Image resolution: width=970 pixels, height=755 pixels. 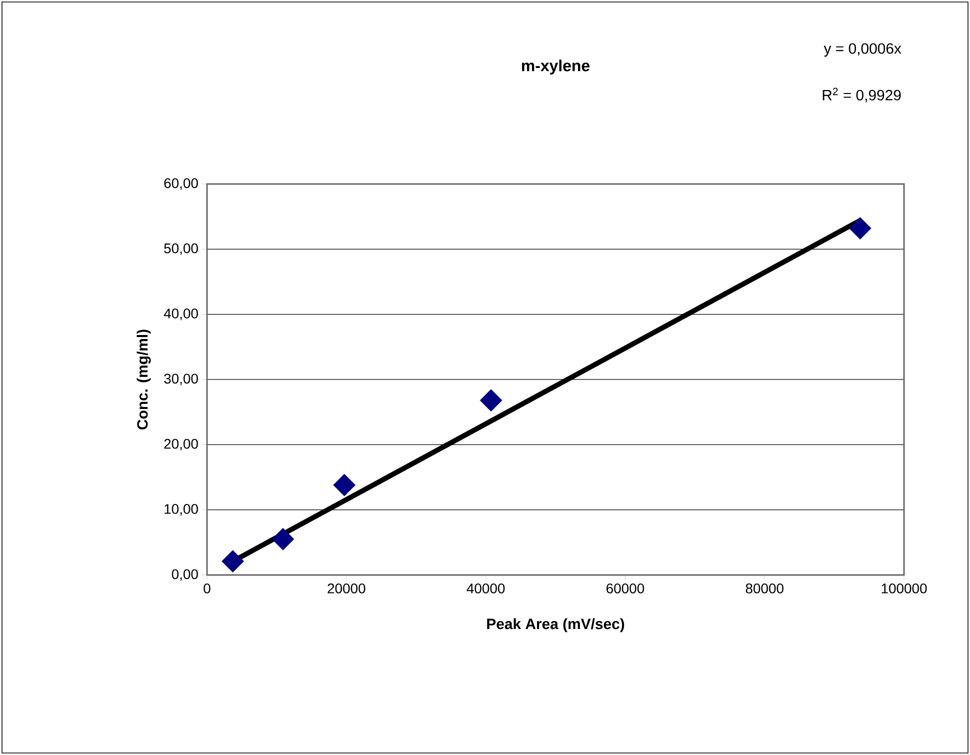 What do you see at coordinates (181, 444) in the screenshot?
I see `y-tick-label: 20,00` at bounding box center [181, 444].